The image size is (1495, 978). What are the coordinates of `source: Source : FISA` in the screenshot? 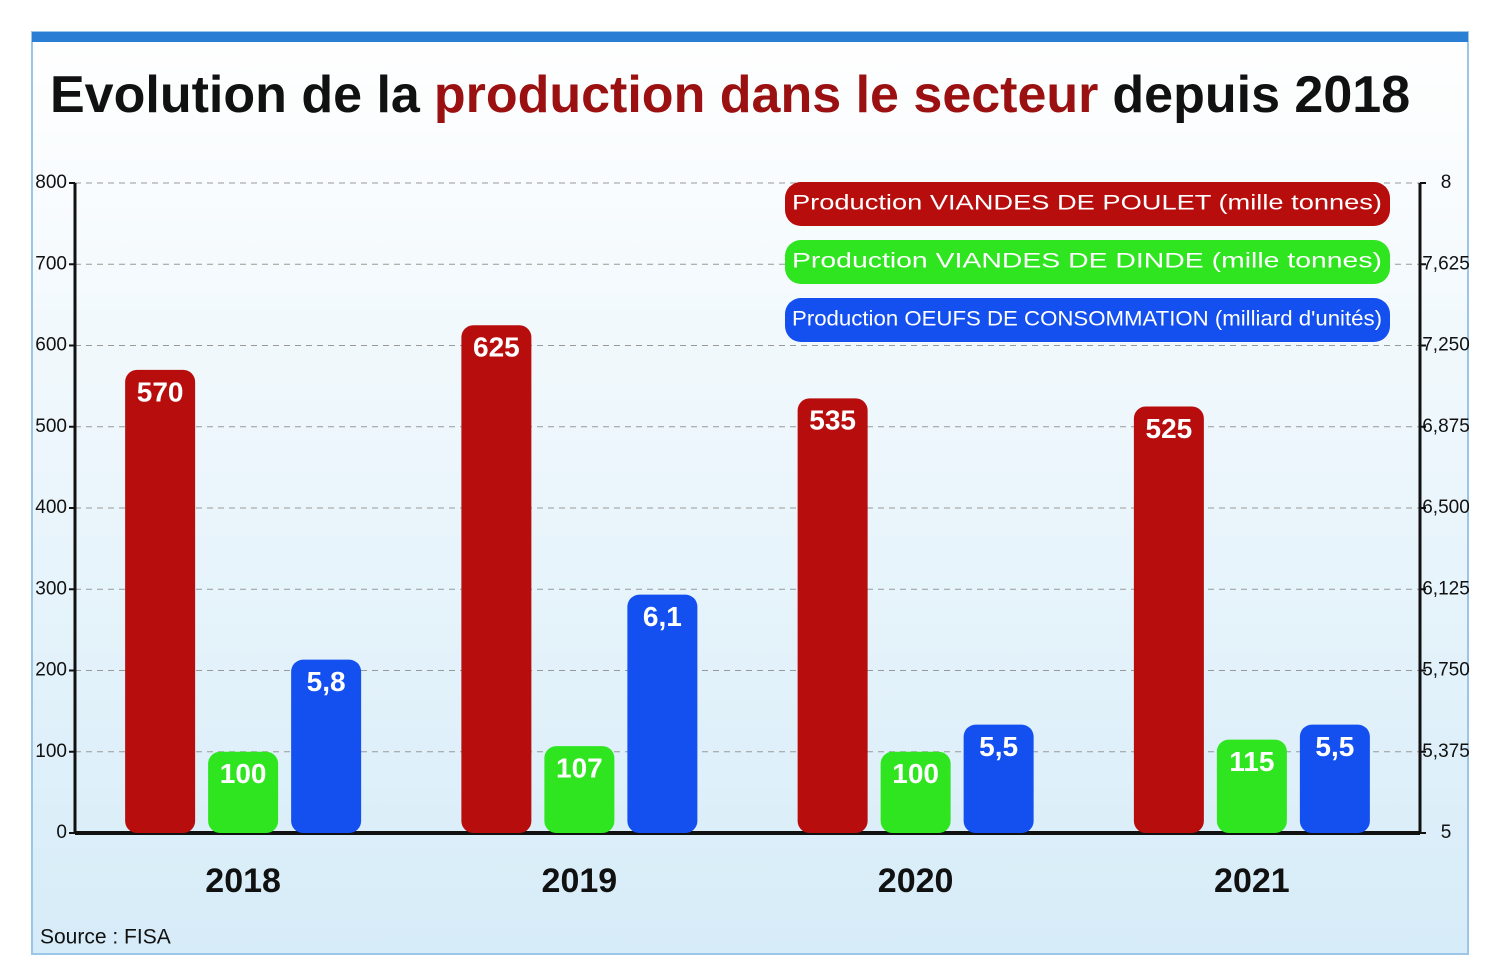 It's located at (105, 937).